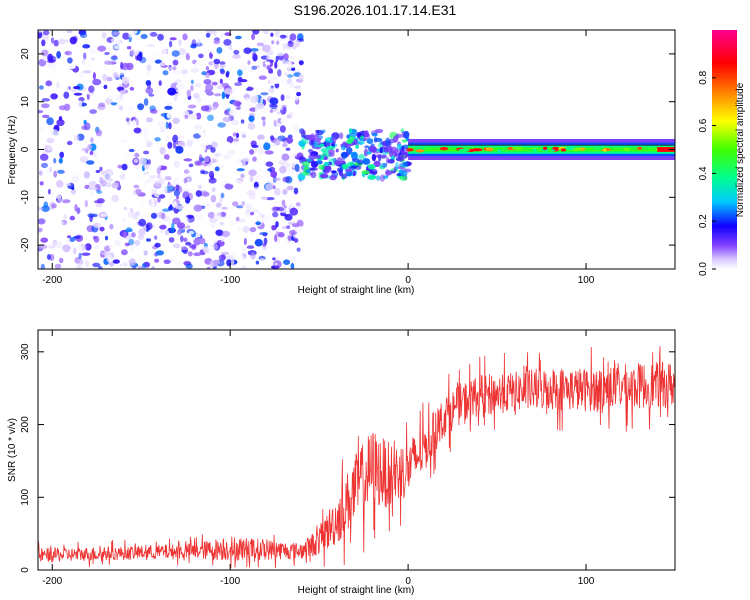 Image resolution: width=750 pixels, height=600 pixels. Describe the element at coordinates (52, 280) in the screenshot. I see `x-tick-label: -200` at that location.